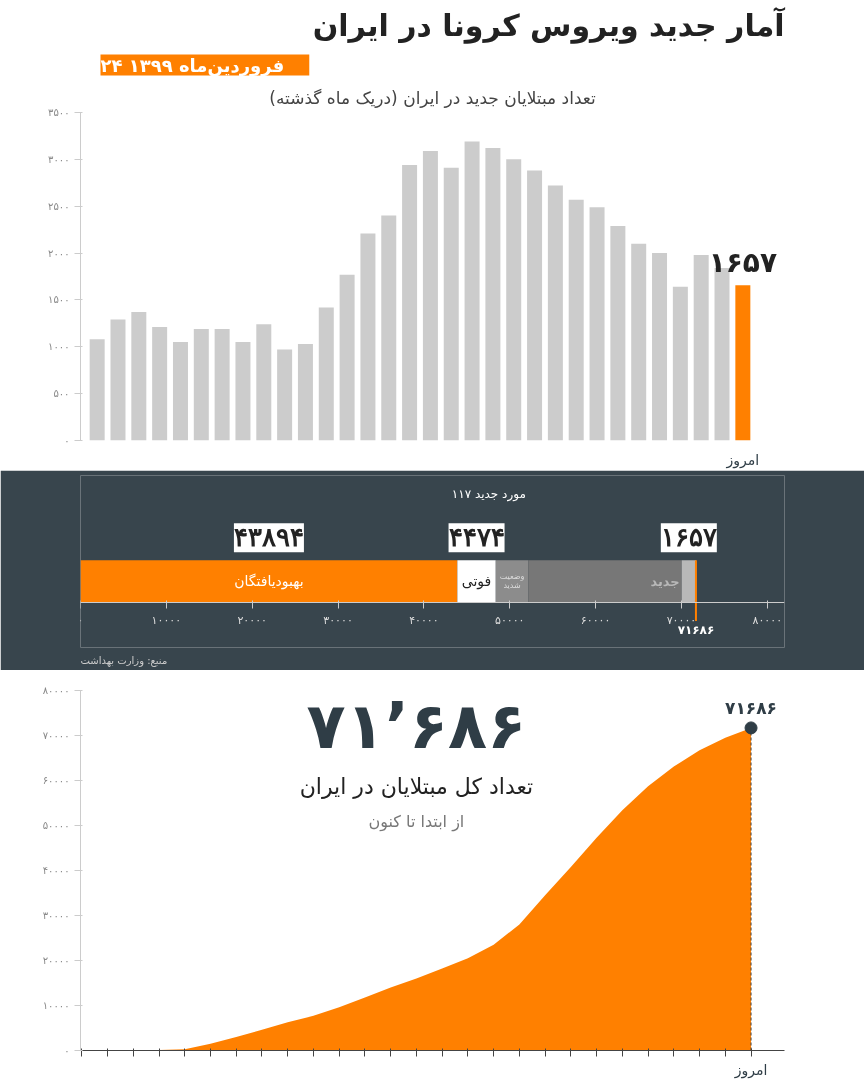 This screenshot has height=1080, width=864. I want to click on y-tick-label: ۲۰۰۰۰, so click(56, 960).